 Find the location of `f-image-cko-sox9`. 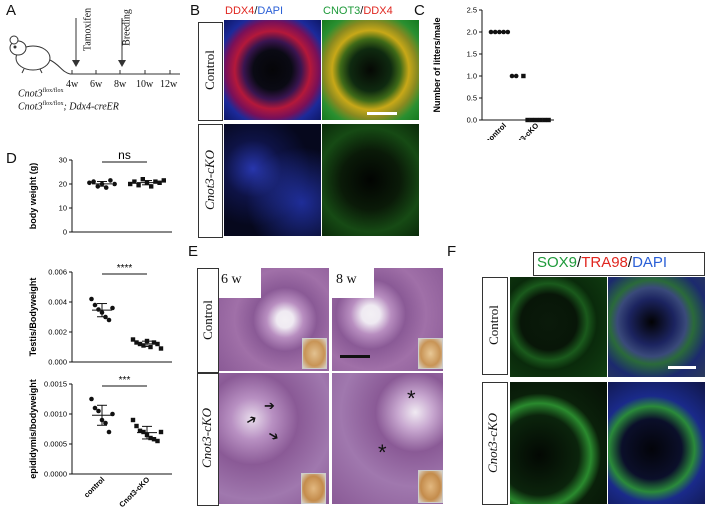

f-image-cko-sox9 is located at coordinates (558, 443).